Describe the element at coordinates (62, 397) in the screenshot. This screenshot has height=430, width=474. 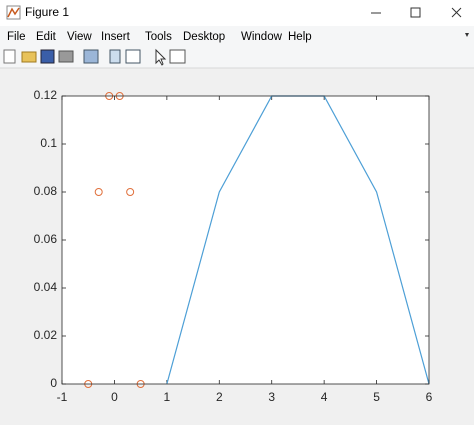
I see `x-tick-label: -1` at that location.